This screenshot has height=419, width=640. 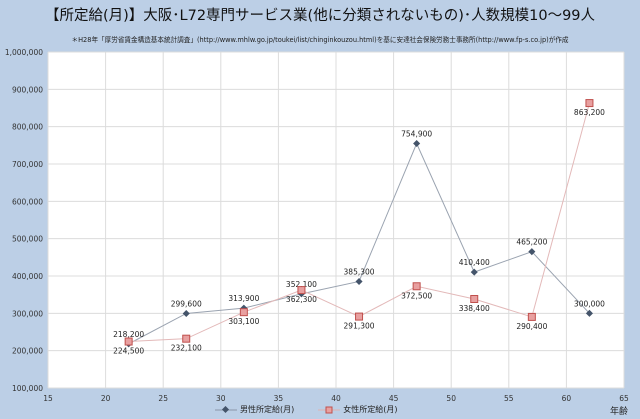 What do you see at coordinates (509, 398) in the screenshot?
I see `x-tick-label: 55` at bounding box center [509, 398].